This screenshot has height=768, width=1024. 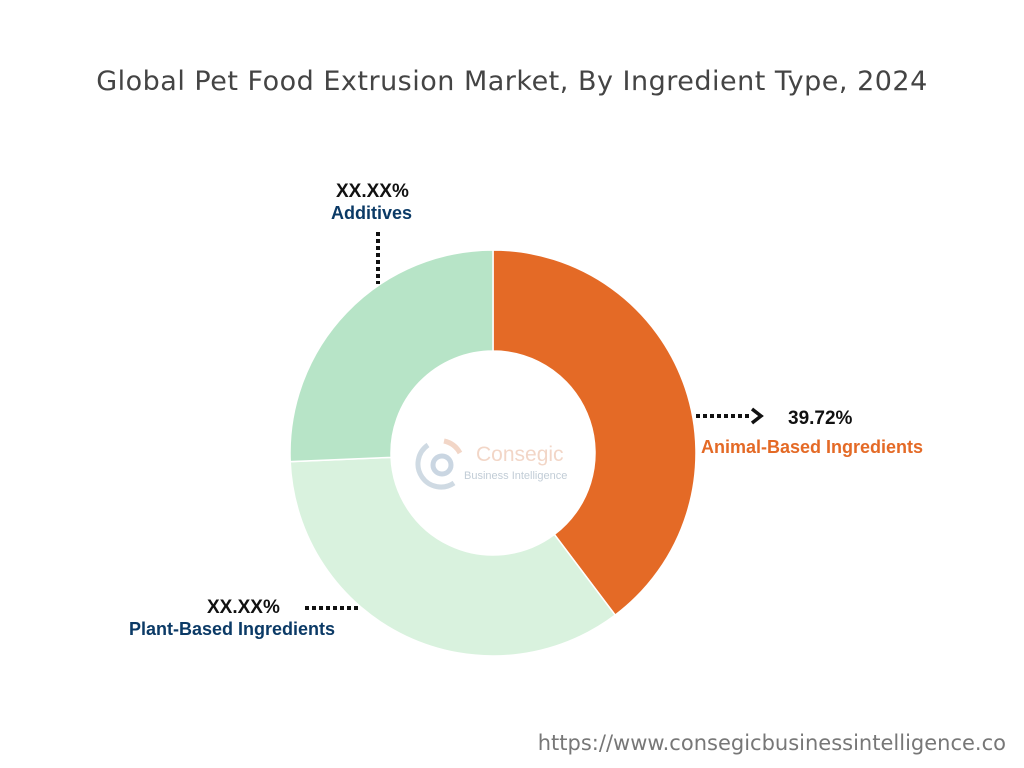 I want to click on label-animal-value: 39.72%, so click(x=820, y=418).